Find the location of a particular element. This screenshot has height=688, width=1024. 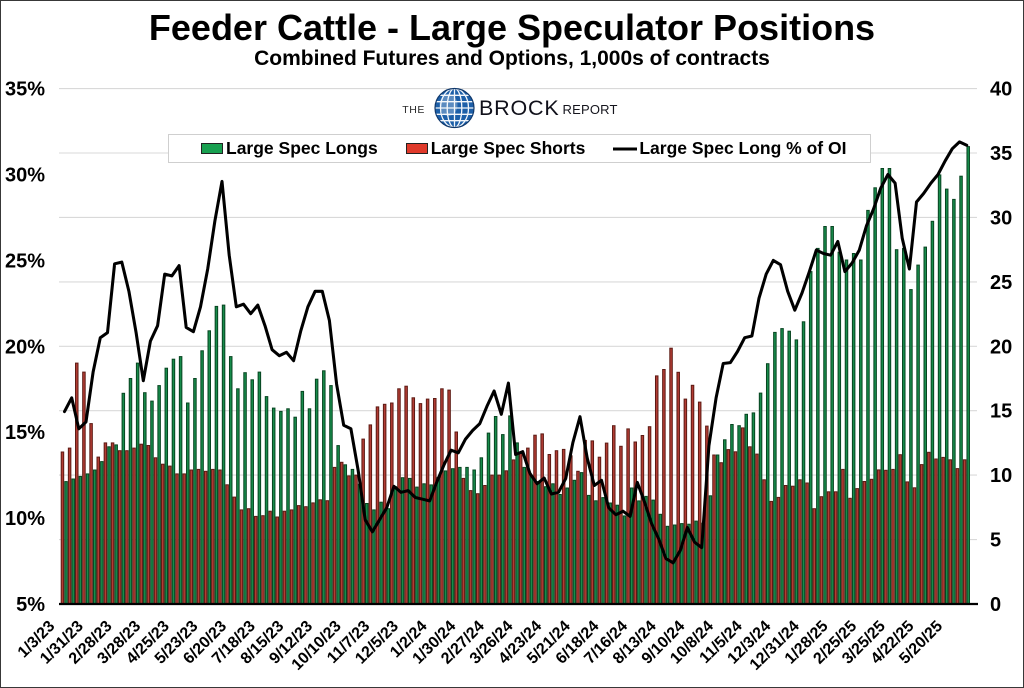

svg-text: THE is located at coordinates (413, 110).